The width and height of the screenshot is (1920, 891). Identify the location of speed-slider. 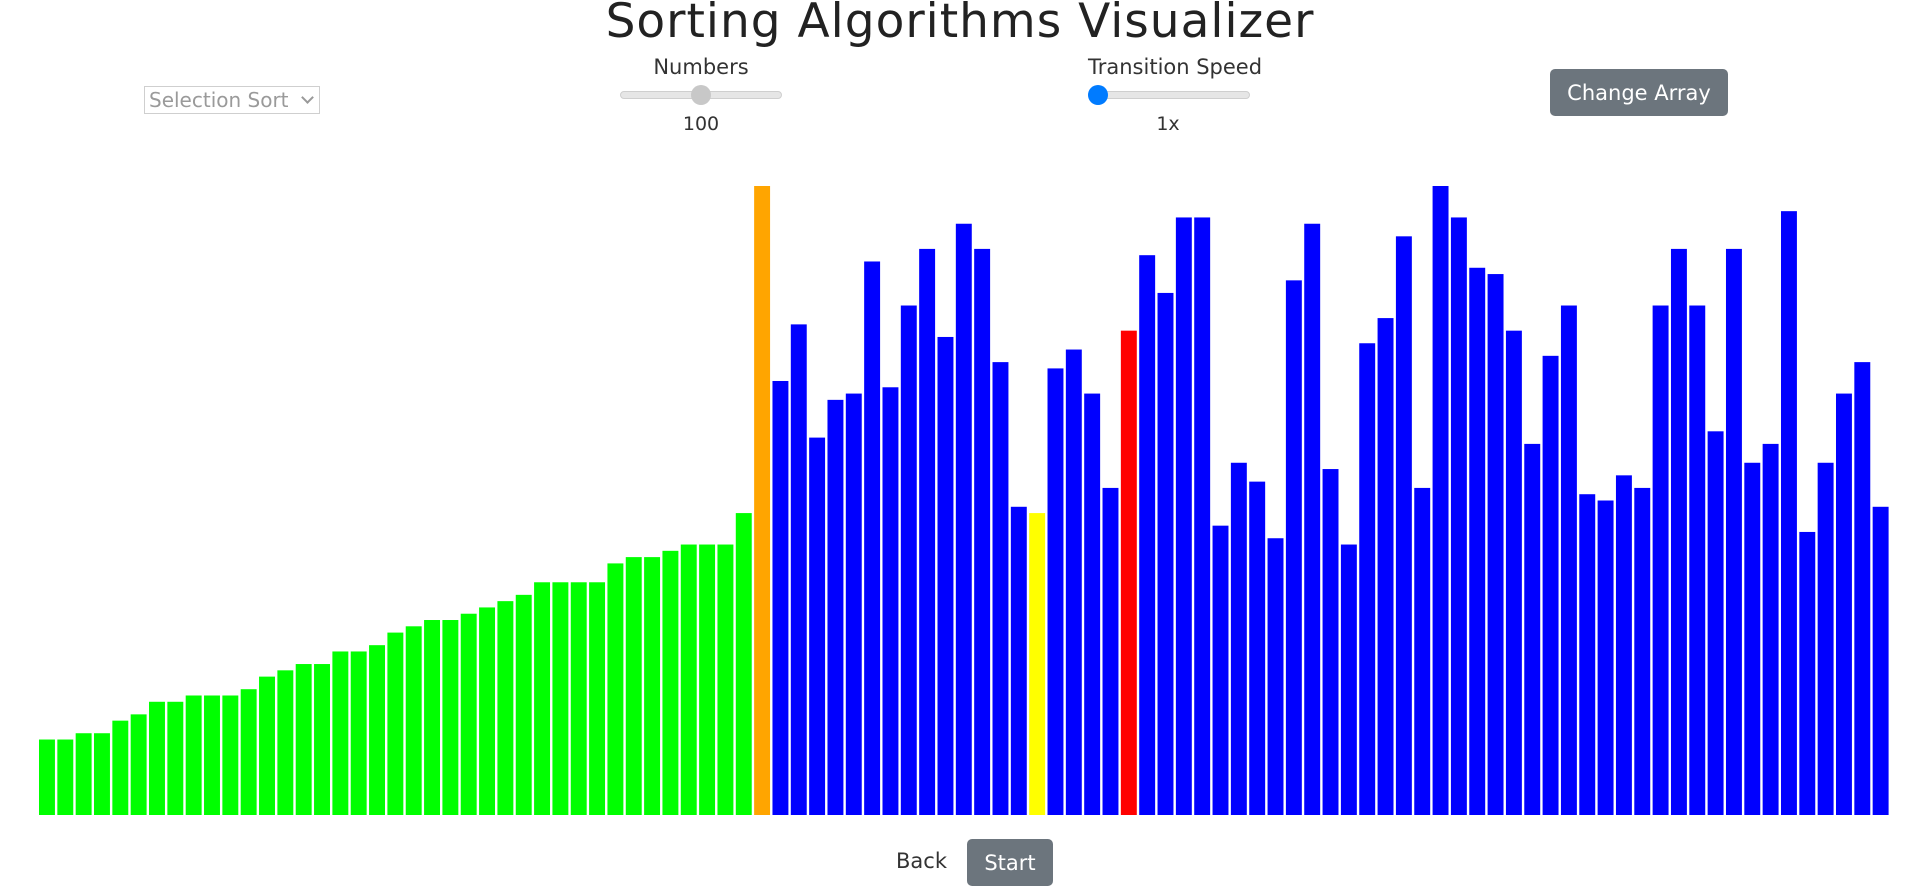
(1169, 95).